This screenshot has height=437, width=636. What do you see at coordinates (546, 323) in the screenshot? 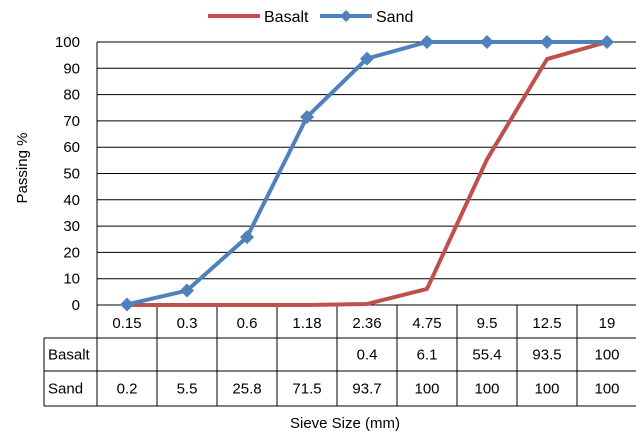
I see `x-tick-label: 12.5` at bounding box center [546, 323].